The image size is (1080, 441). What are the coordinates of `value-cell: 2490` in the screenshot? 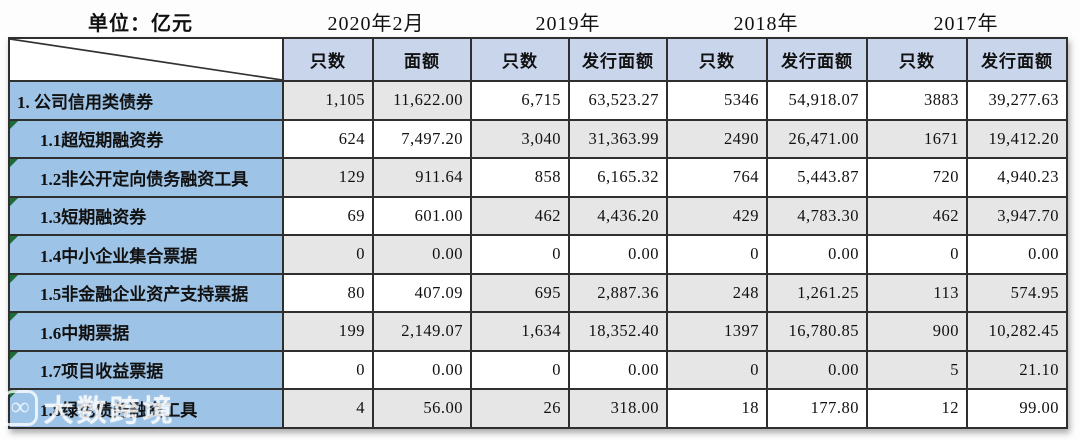 It's located at (717, 138).